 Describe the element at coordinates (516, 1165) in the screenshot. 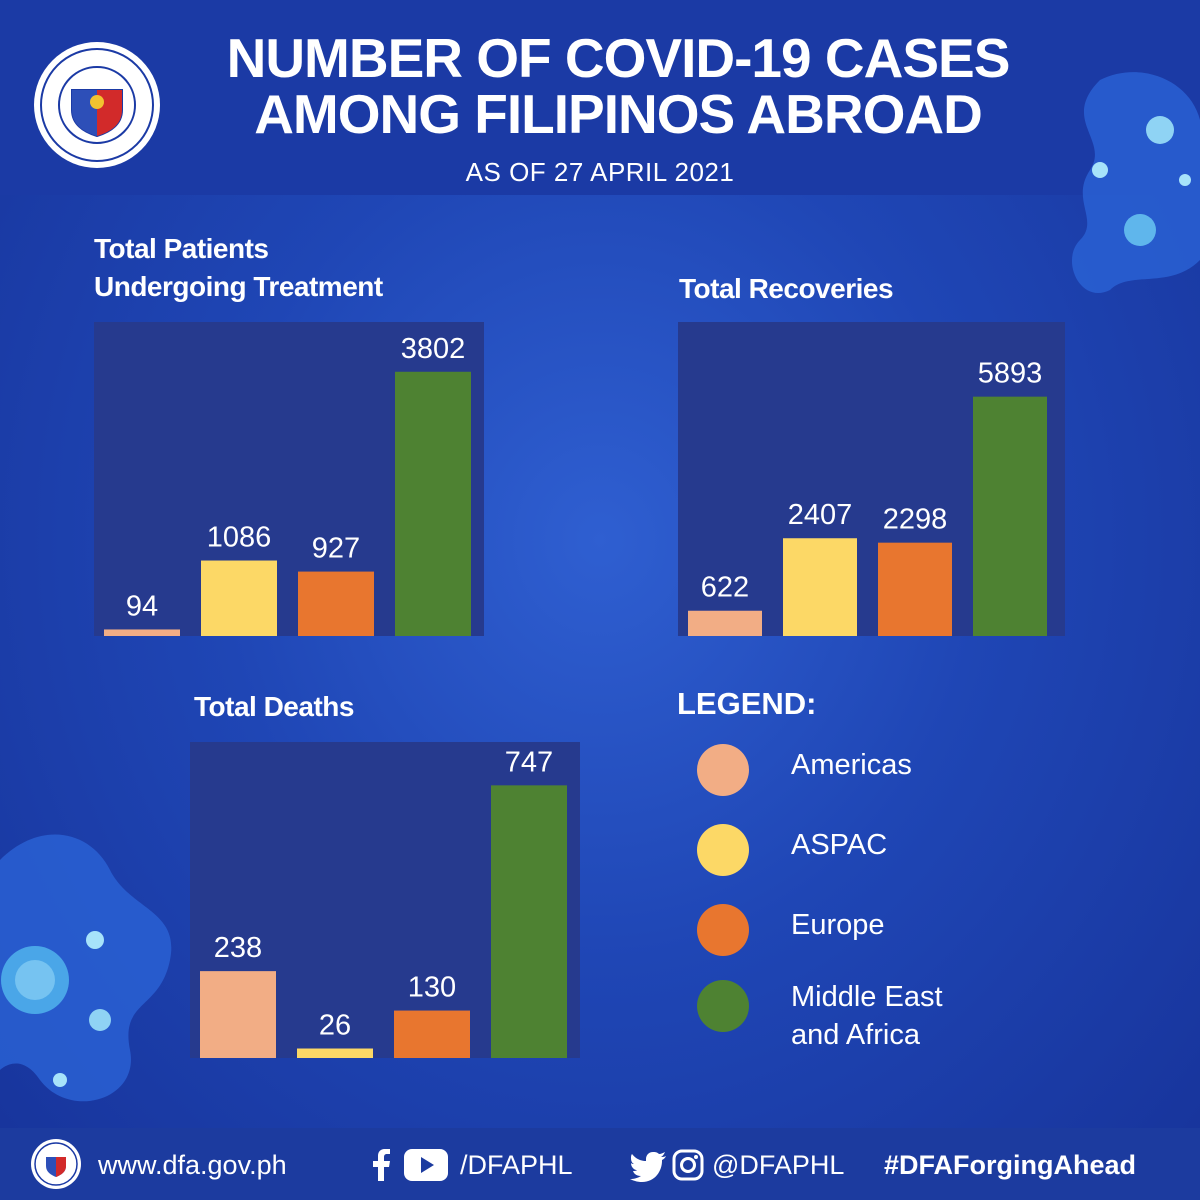

I see `youtube-handle: /DFAPHL` at that location.